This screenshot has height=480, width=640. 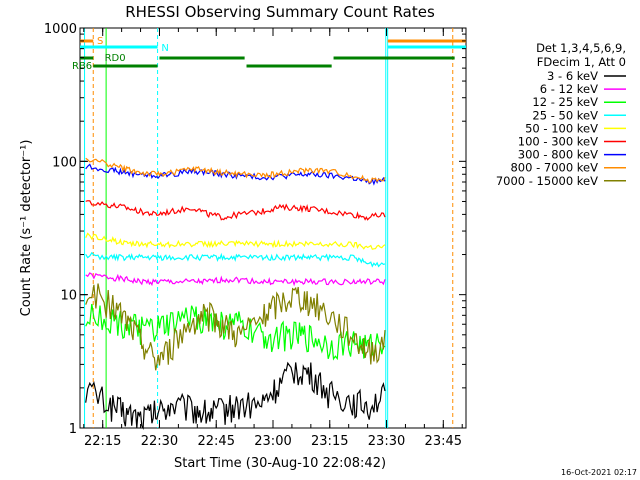 I want to click on x-tick-label: 23:15, so click(x=329, y=441).